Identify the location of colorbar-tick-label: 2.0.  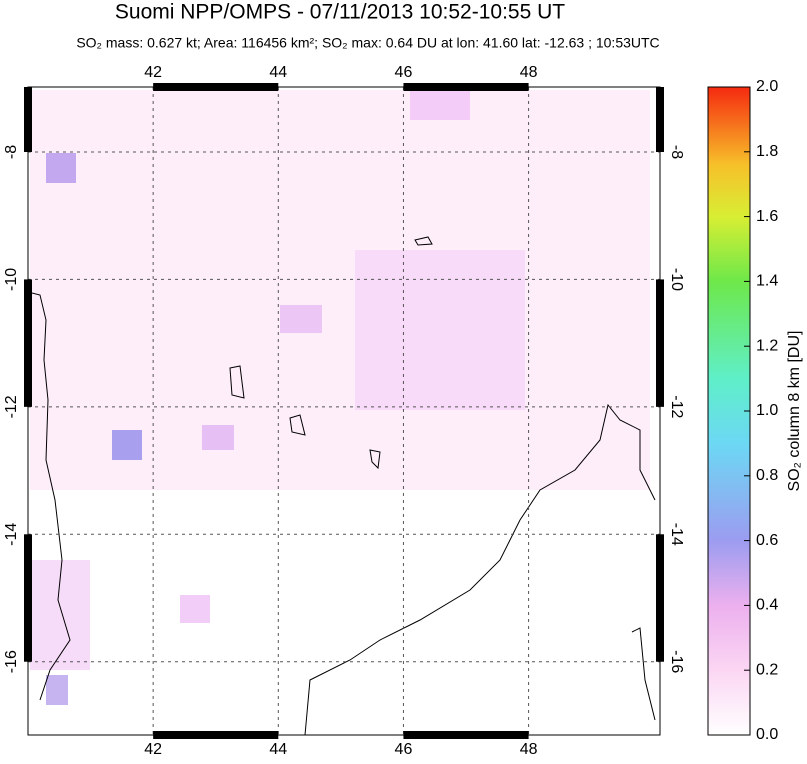
(767, 86).